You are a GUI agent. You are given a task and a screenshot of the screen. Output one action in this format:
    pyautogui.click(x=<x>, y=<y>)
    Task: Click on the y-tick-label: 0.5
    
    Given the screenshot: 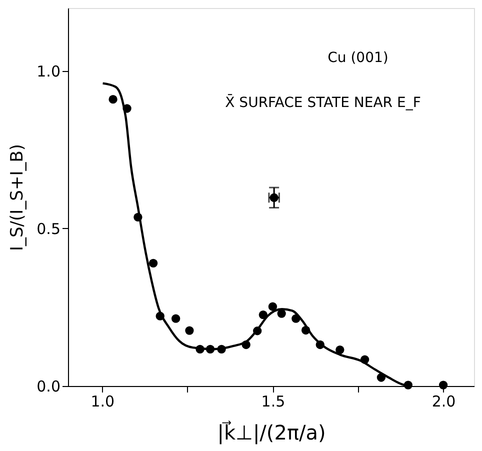 What is the action you would take?
    pyautogui.click(x=48, y=229)
    